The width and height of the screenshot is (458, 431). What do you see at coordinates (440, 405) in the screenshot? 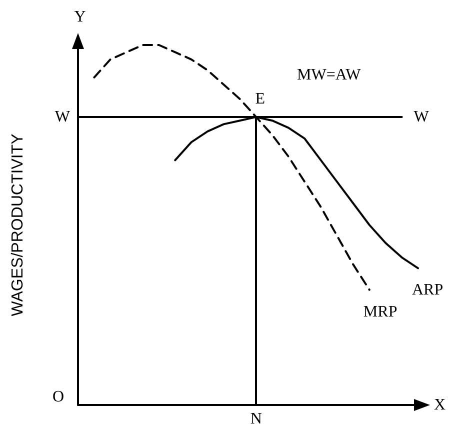
I see `text: X` at bounding box center [440, 405].